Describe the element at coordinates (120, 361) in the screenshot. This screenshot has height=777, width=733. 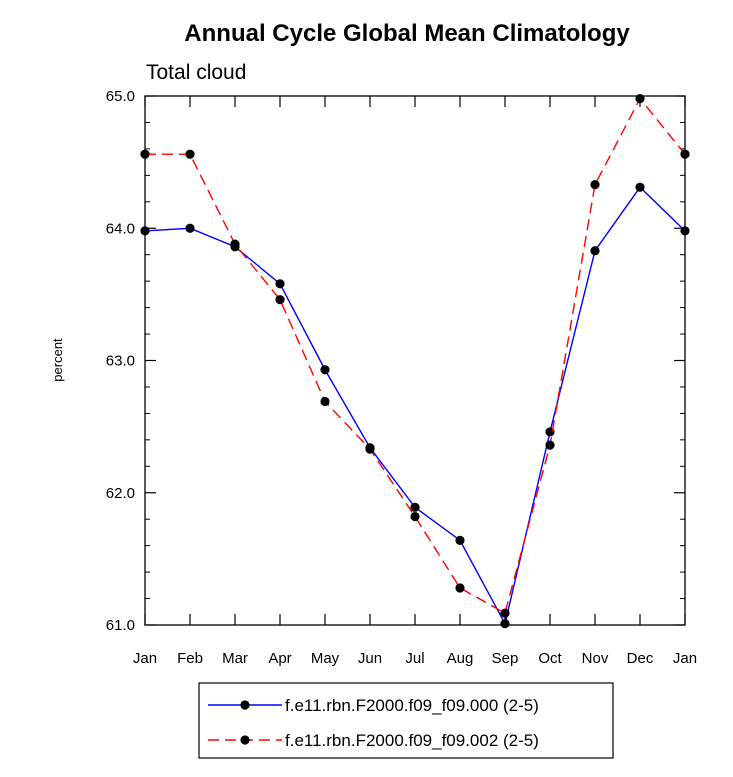
I see `y-tick-label: 63.0` at that location.